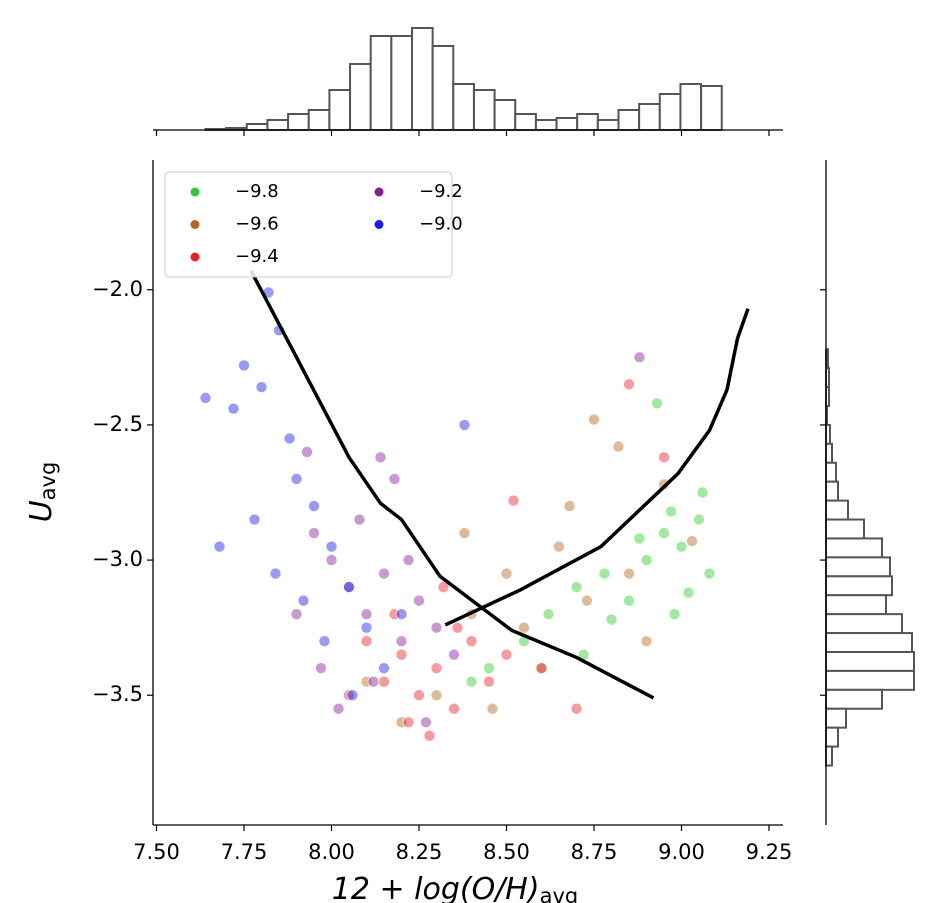  What do you see at coordinates (331, 852) in the screenshot?
I see `x-tick-label: 8.00` at bounding box center [331, 852].